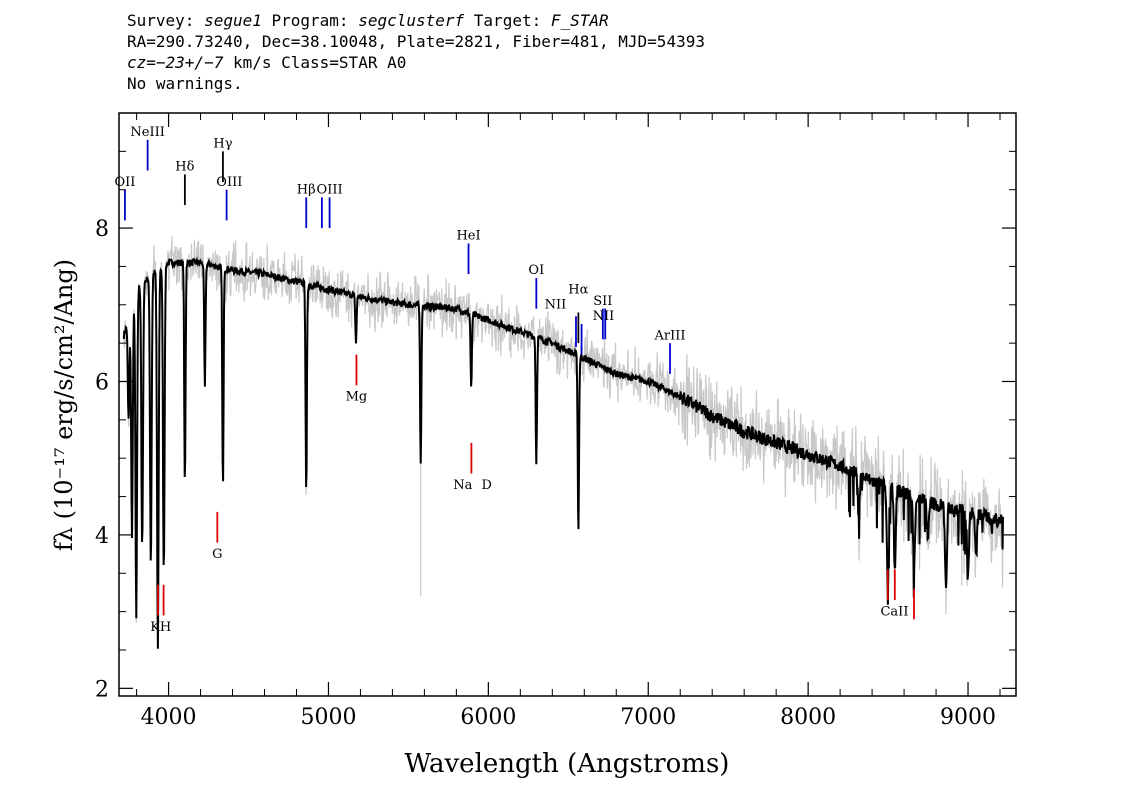 The height and width of the screenshot is (810, 1134). What do you see at coordinates (102, 229) in the screenshot?
I see `y-tick-label: 8` at bounding box center [102, 229].